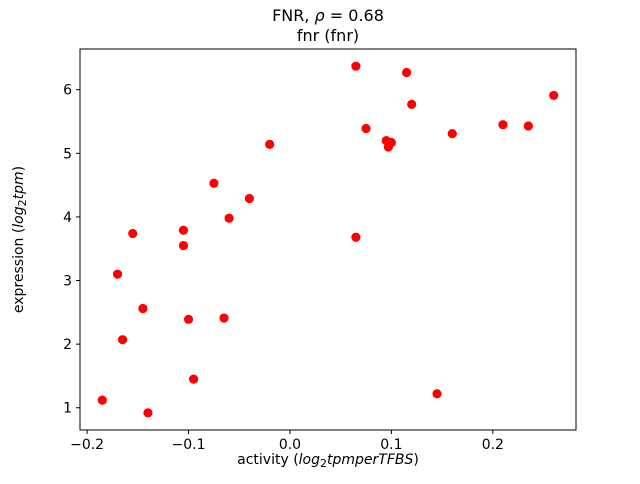  Describe the element at coordinates (67, 409) in the screenshot. I see `y-tick-label: 1` at that location.